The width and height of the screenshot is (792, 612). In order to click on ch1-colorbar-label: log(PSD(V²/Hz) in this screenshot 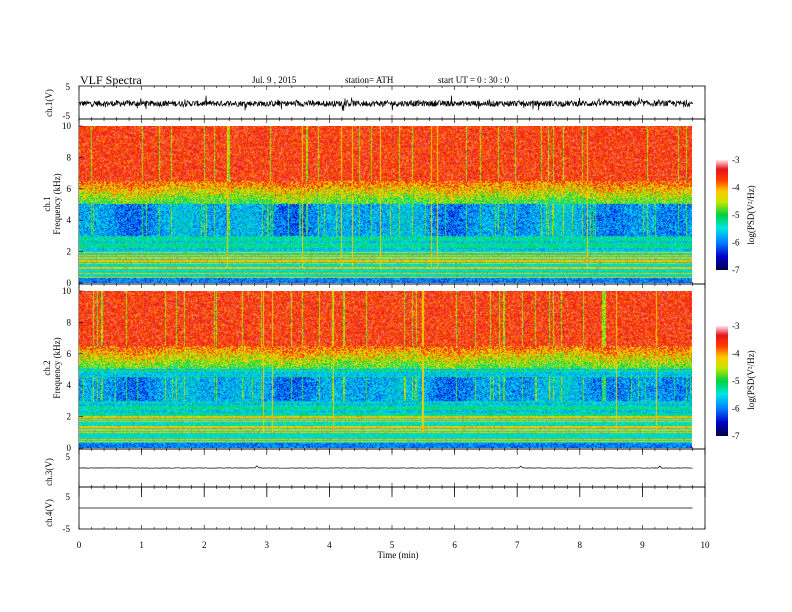, I will do `click(751, 214)`.